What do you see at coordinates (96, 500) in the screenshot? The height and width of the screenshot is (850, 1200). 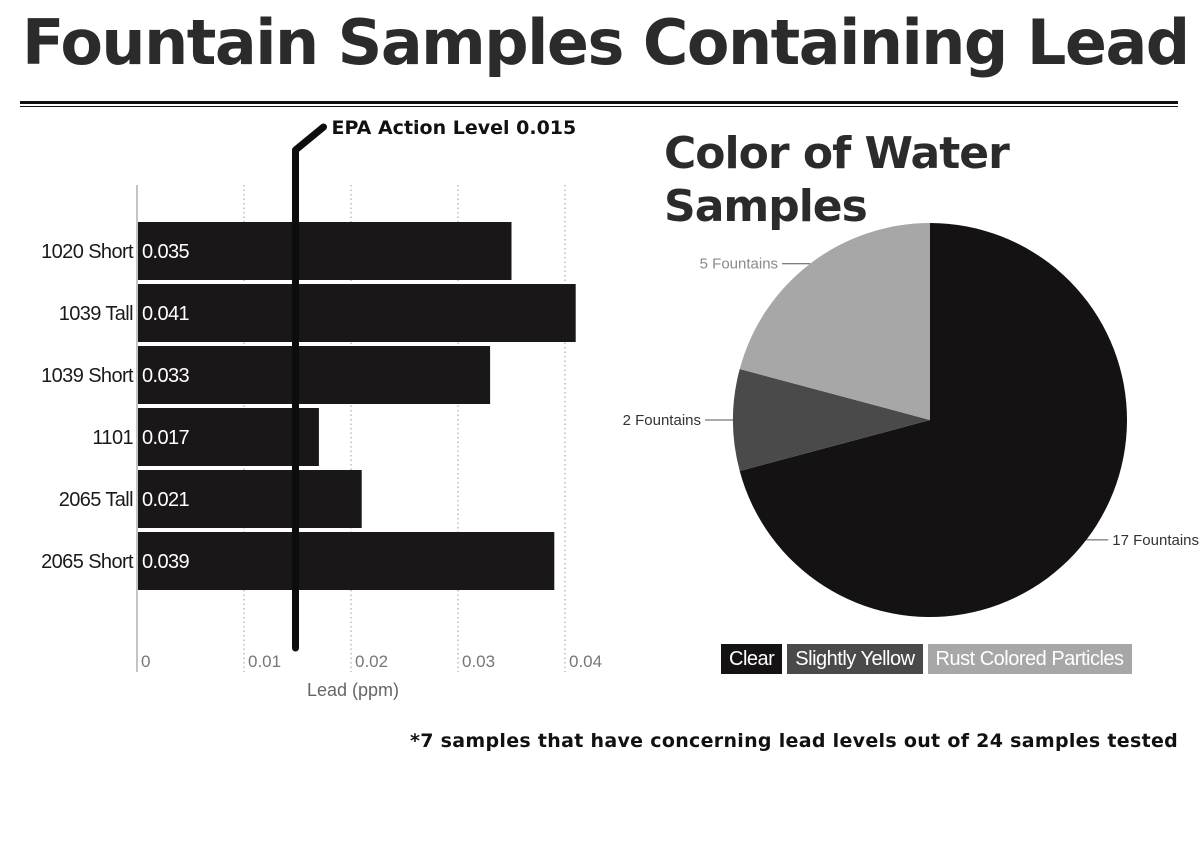 I see `category-label: 2065 Tall` at bounding box center [96, 500].